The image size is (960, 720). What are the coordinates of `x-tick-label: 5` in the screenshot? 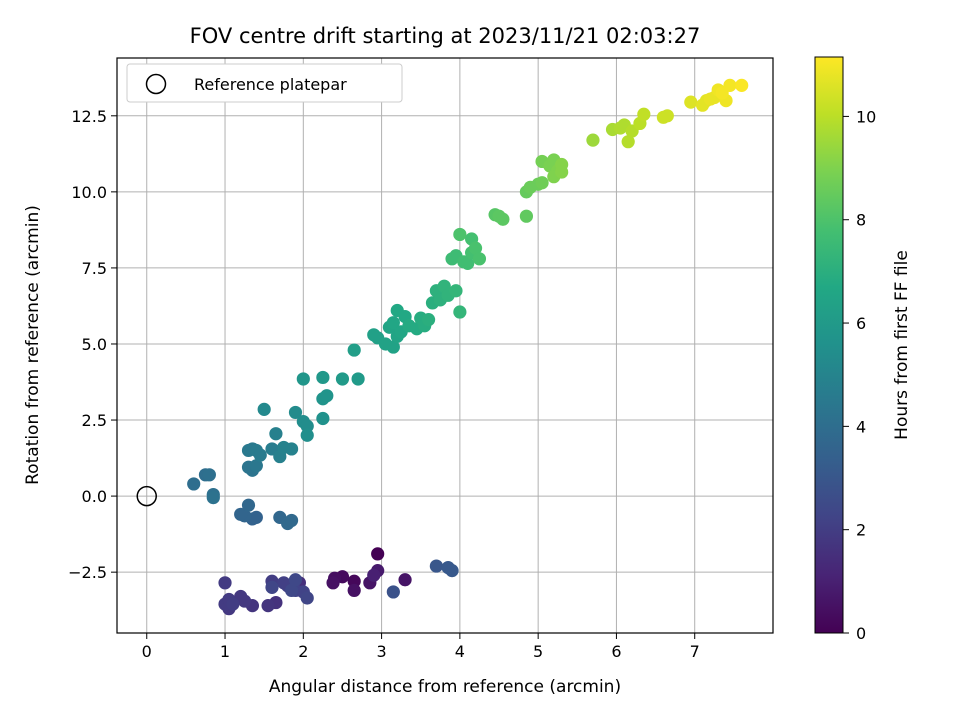 It's located at (538, 651).